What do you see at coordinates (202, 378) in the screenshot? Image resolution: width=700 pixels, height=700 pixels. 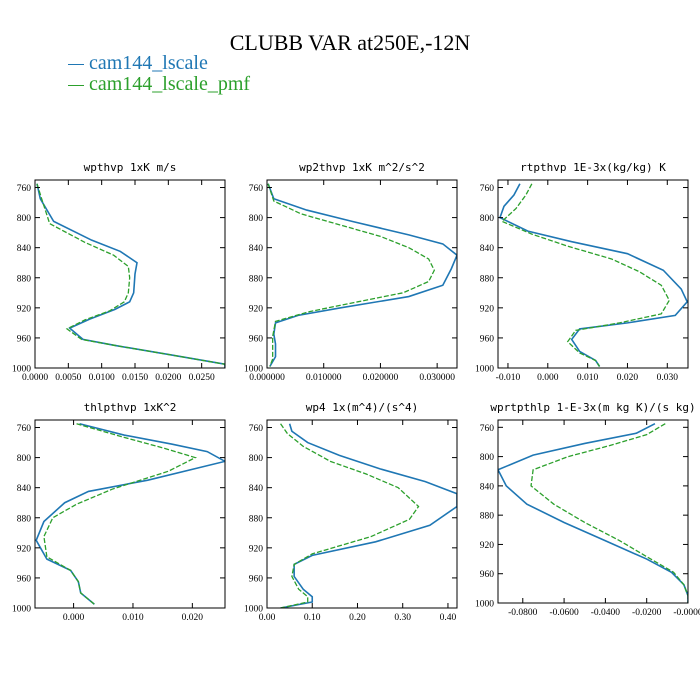 I see `x-tick-label: 0.0250` at bounding box center [202, 378].